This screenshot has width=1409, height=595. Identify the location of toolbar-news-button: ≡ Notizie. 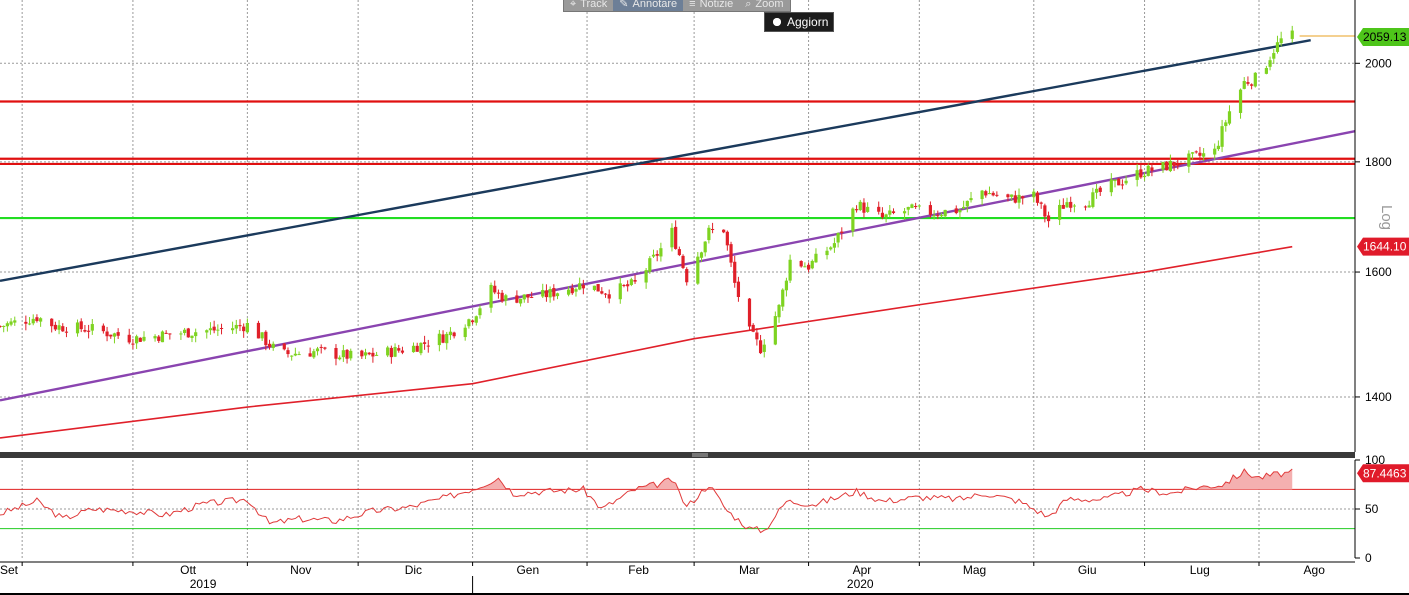
(711, 5).